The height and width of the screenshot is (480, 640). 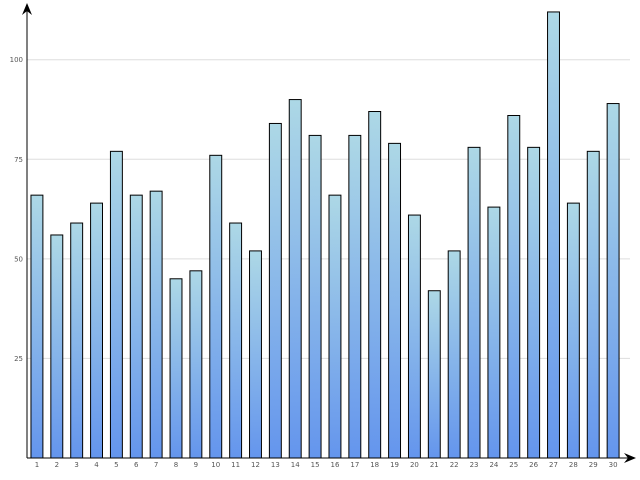 What do you see at coordinates (354, 465) in the screenshot?
I see `x-tick-label: 17` at bounding box center [354, 465].